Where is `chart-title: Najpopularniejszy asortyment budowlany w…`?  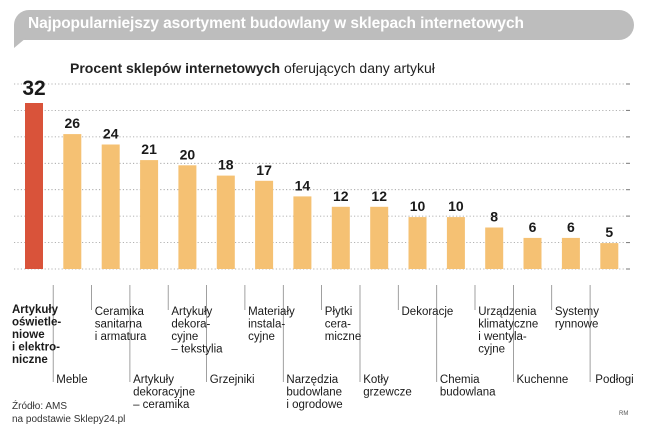 chart-title: Najpopularniejszy asortyment budowlany w… is located at coordinates (276, 23).